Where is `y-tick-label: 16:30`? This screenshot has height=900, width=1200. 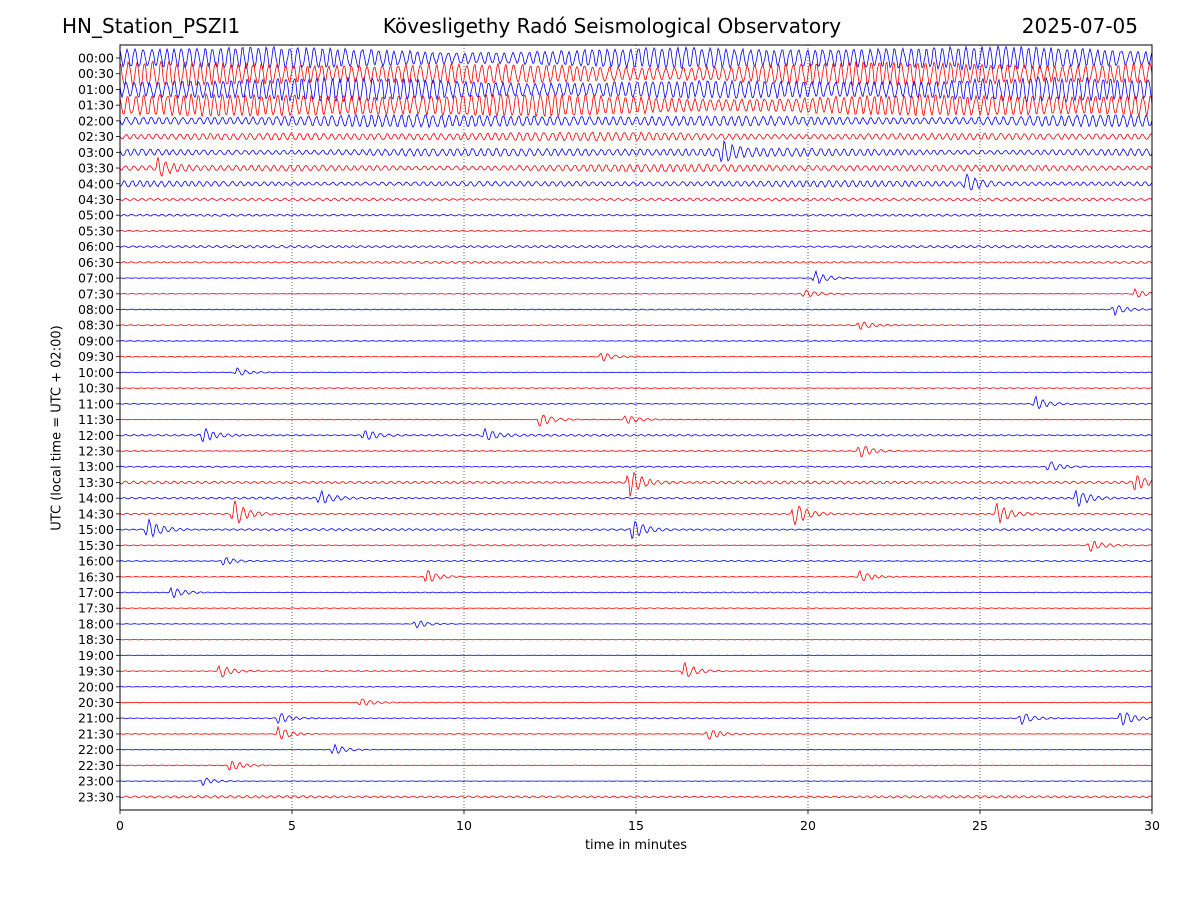
y-tick-label: 16:30 is located at coordinates (96, 576).